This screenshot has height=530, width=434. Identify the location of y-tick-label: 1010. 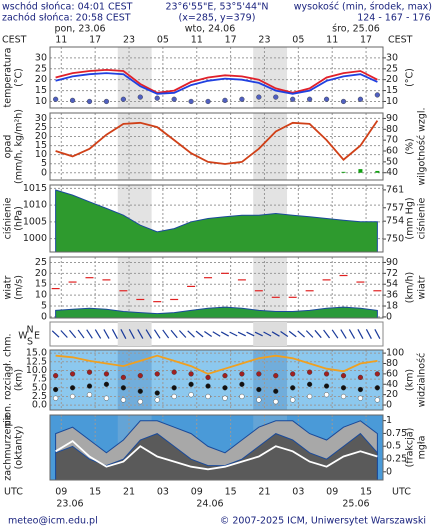
(35, 205).